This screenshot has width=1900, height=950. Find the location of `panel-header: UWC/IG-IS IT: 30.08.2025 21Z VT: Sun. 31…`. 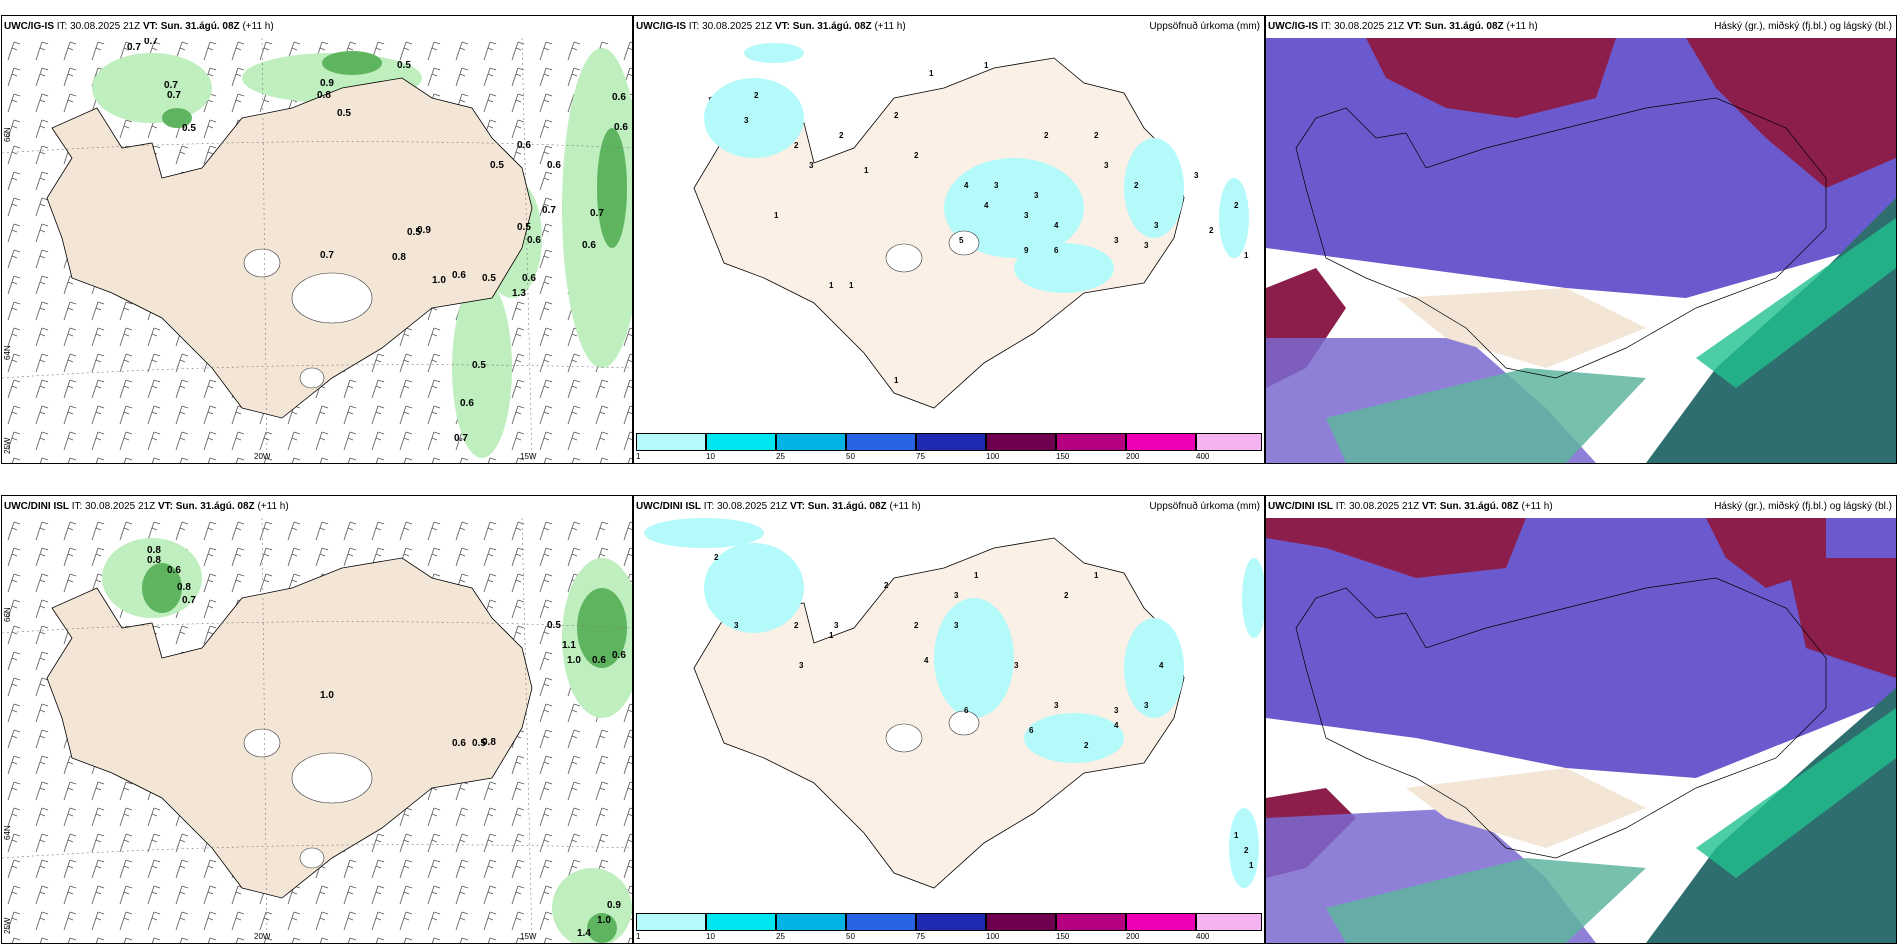

panel-header: UWC/IG-IS IT: 30.08.2025 21Z VT: Sun. 31… is located at coordinates (317, 27).